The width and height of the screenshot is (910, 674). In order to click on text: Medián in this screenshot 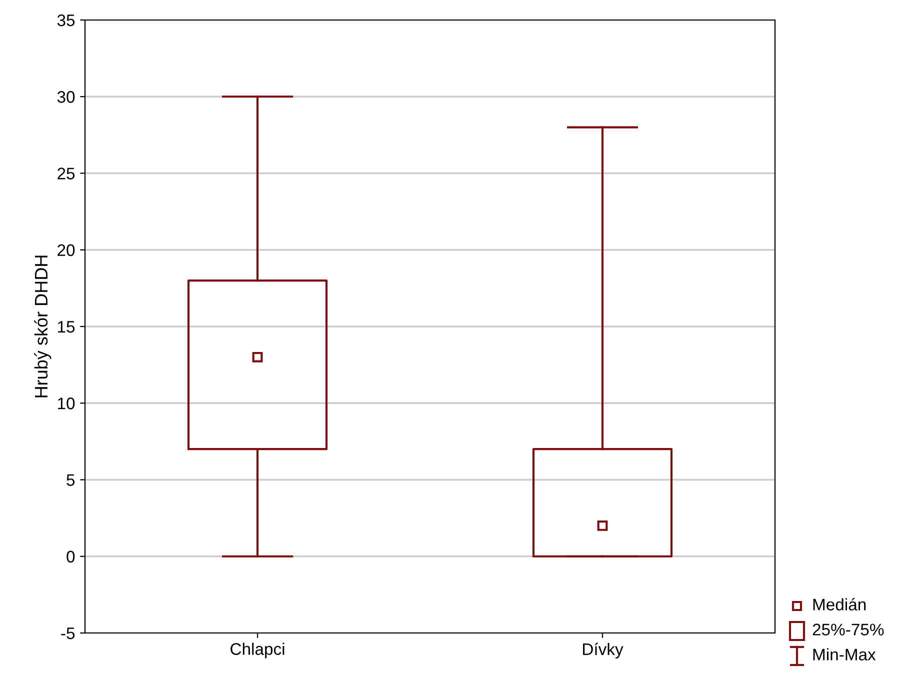, I will do `click(839, 604)`.